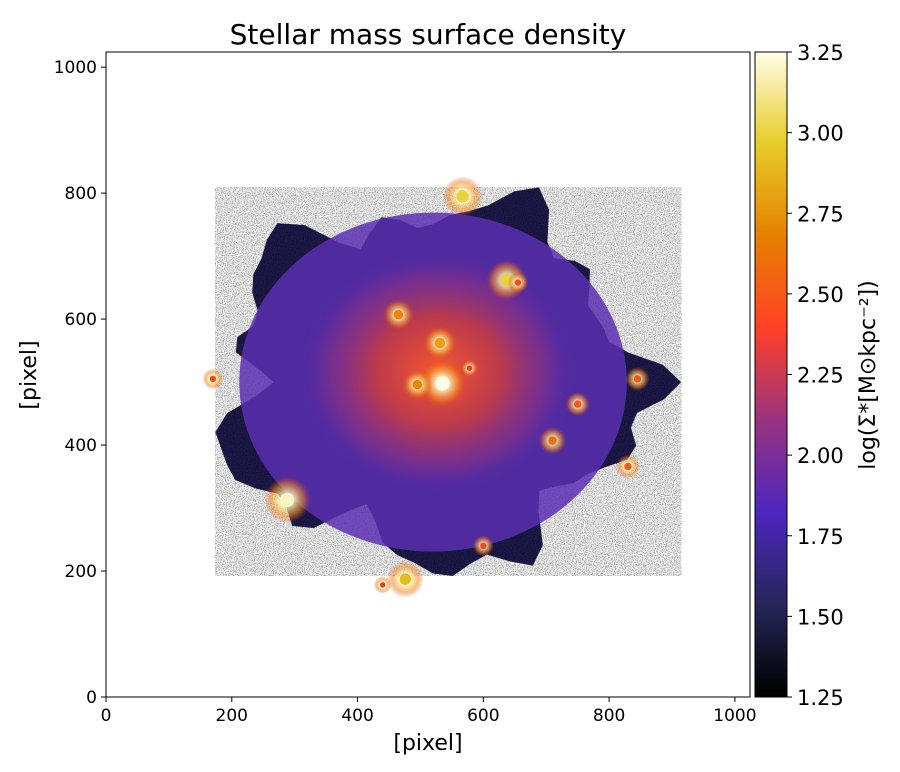  I want to click on x-tick-label: 400, so click(357, 716).